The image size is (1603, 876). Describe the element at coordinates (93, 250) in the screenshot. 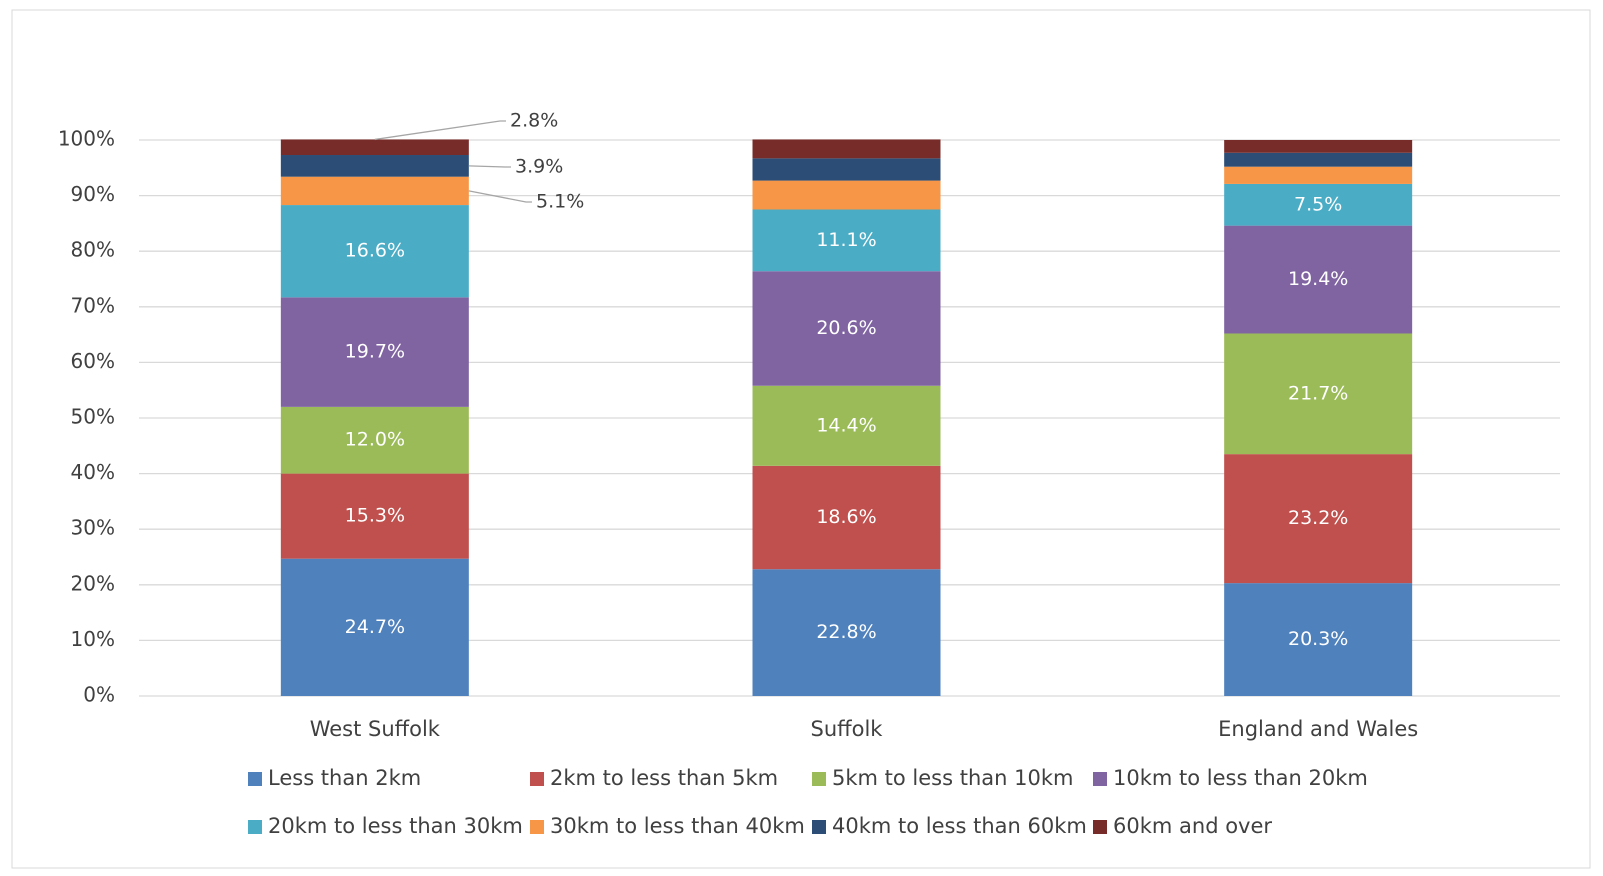

I see `y-tick-label: 80%` at that location.